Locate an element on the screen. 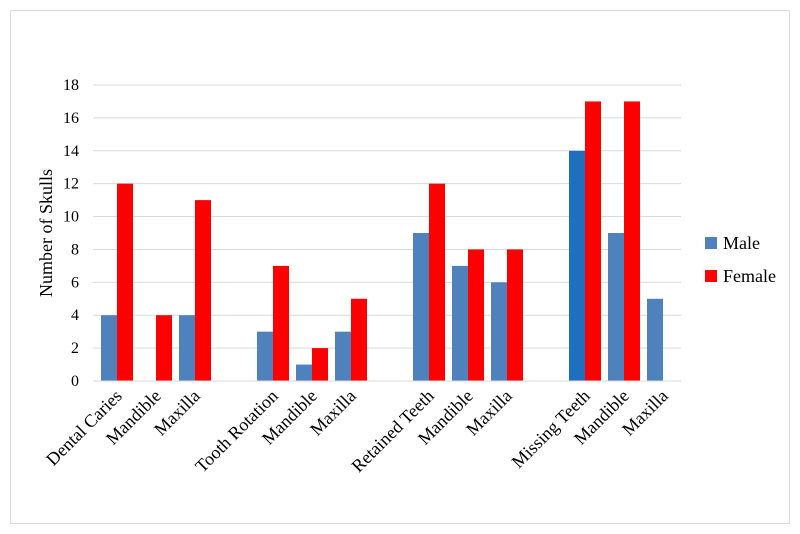  y-tick-label: 2 is located at coordinates (75, 348).